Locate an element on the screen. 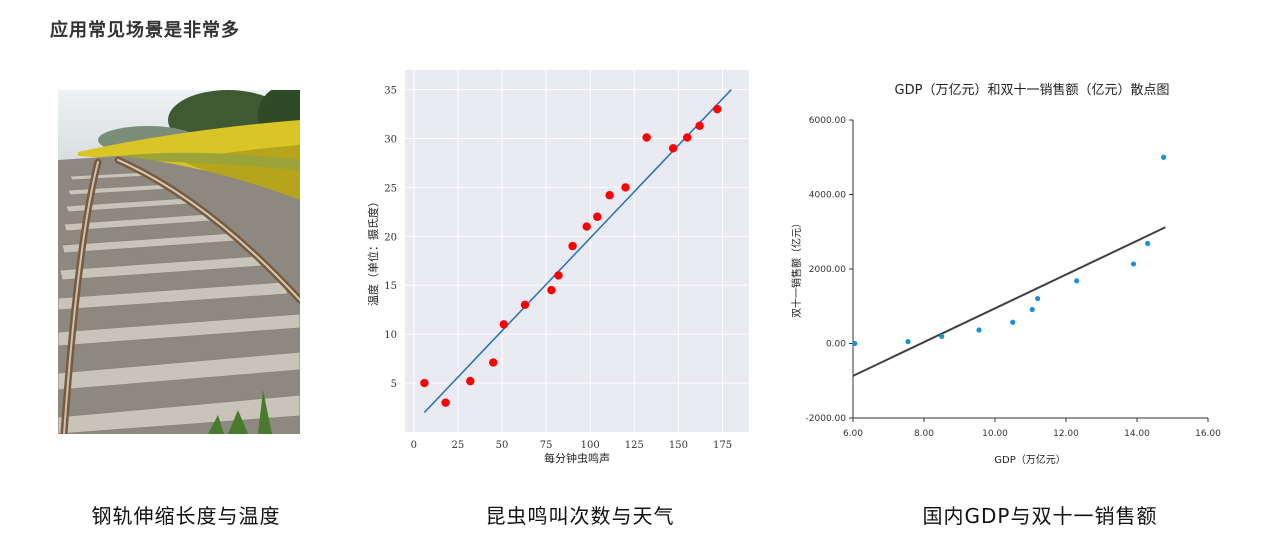 The height and width of the screenshot is (549, 1288). cricket-x-tick: 100 is located at coordinates (590, 445).